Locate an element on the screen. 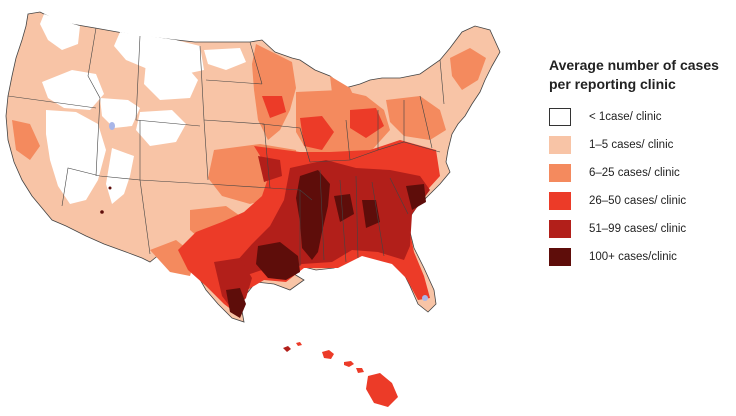 The height and width of the screenshot is (416, 736). legend-label: < 1case/ clinic is located at coordinates (625, 116).